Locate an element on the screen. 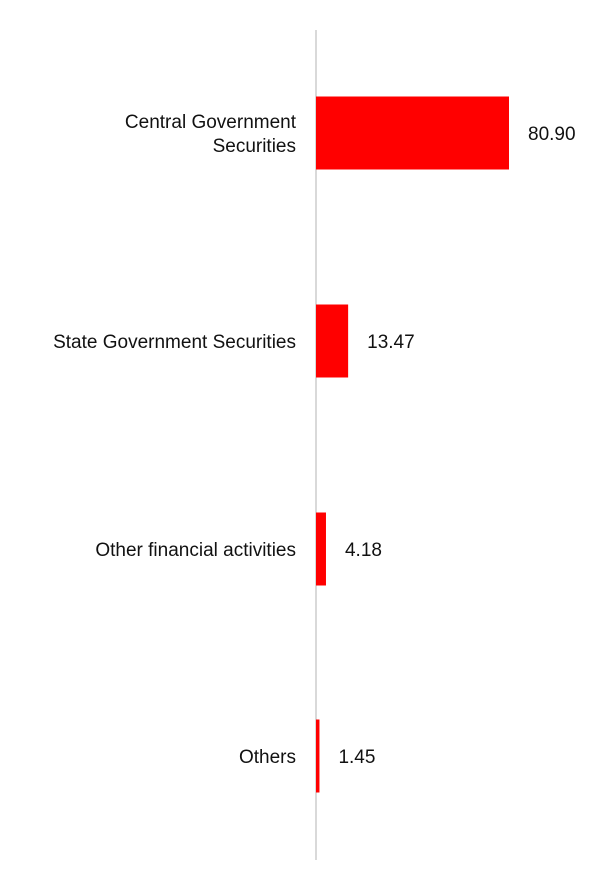  value-label-0: 80.90 is located at coordinates (552, 134).